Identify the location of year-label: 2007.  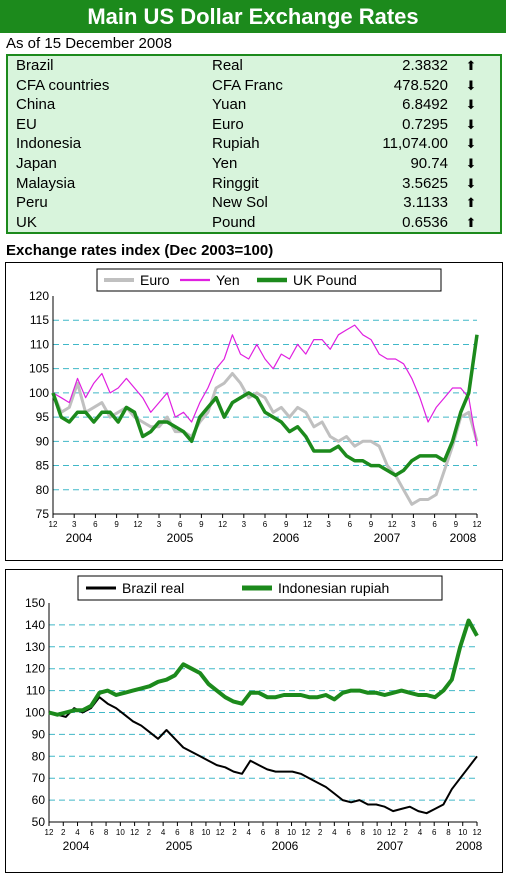
(390, 846).